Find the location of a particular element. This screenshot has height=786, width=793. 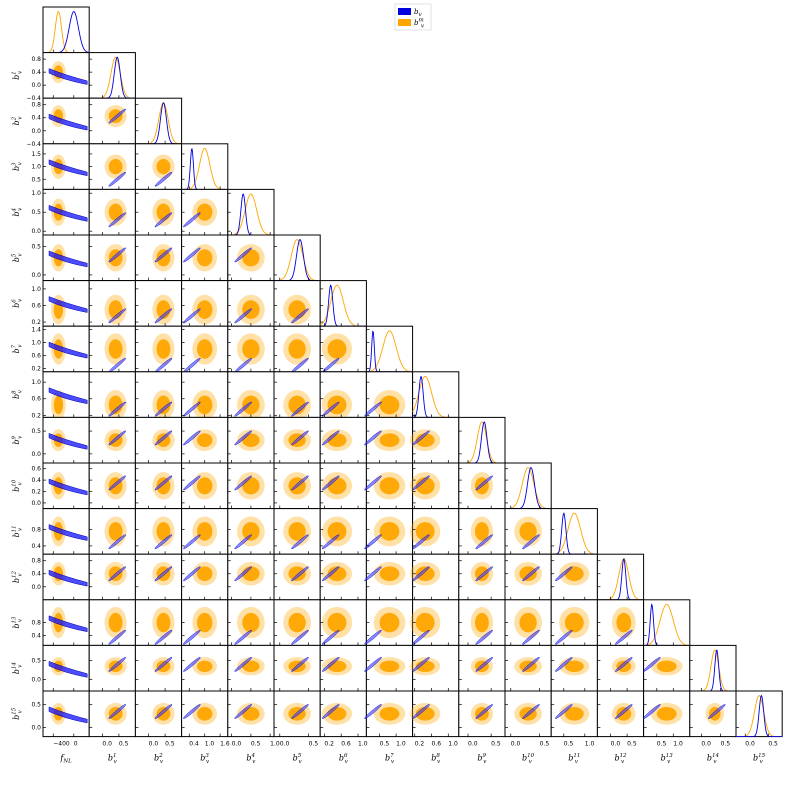

x-axis-label-12: b12 v is located at coordinates (620, 759).